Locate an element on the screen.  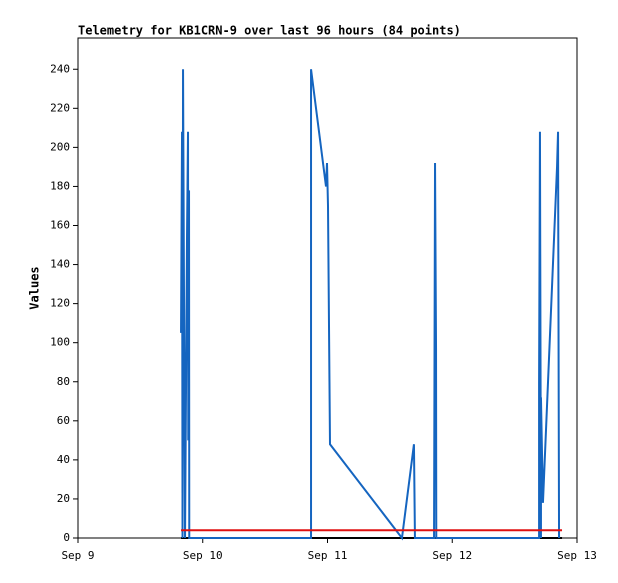
x-tick-label: Sep 12 is located at coordinates (452, 555).